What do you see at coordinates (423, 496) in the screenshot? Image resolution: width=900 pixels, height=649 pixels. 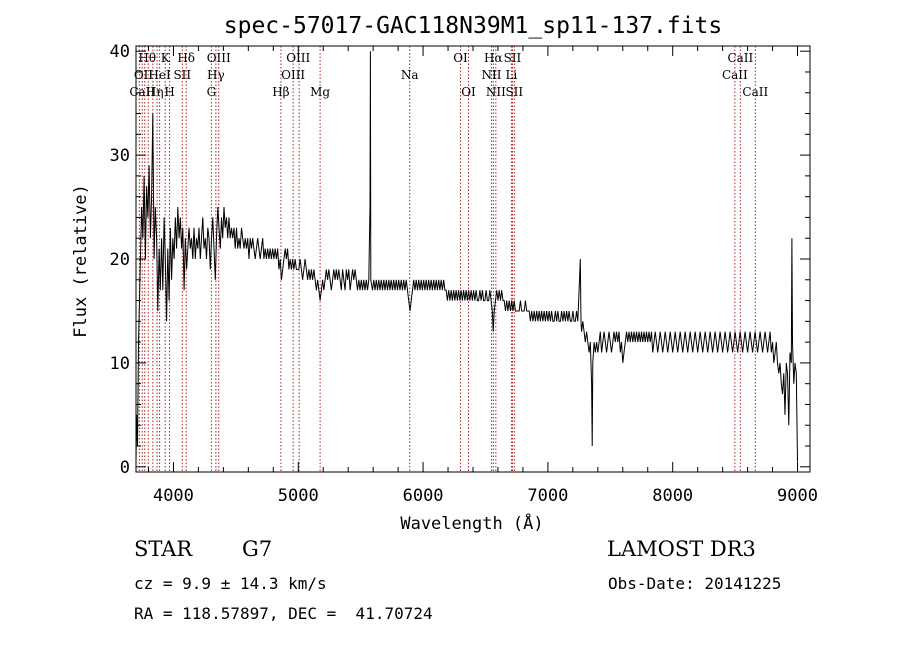 I see `x-tick-label-2: 6000` at bounding box center [423, 496].